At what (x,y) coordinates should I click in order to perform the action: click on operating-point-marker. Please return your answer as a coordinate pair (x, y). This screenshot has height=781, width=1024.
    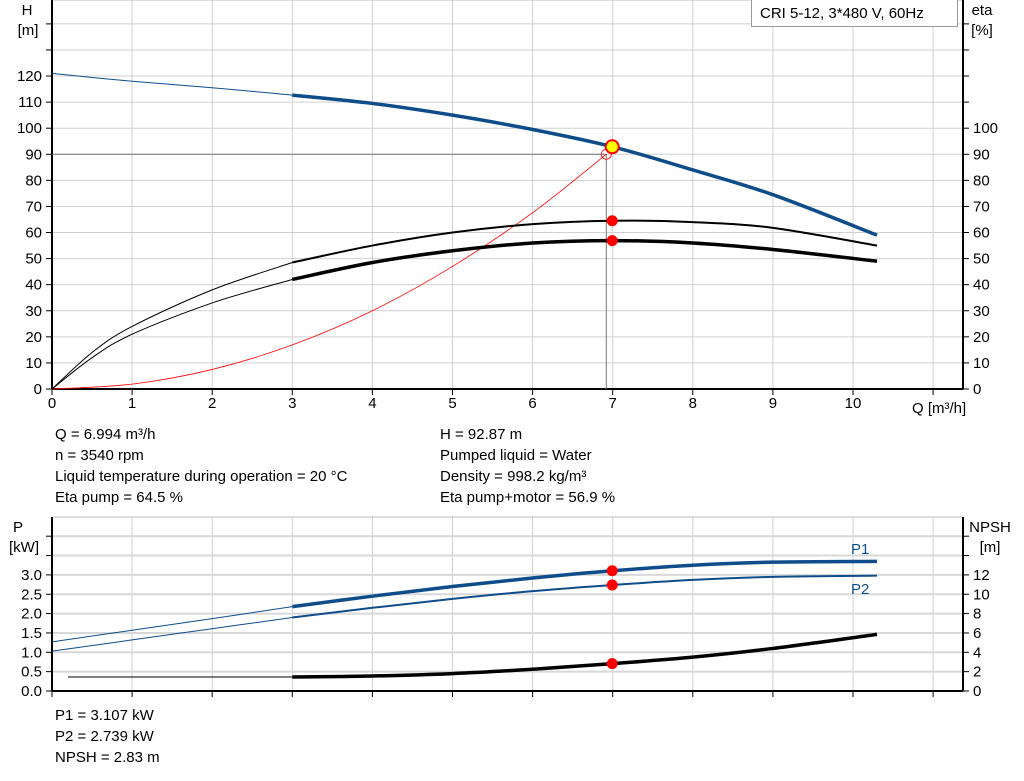
    Looking at the image, I should click on (612, 147).